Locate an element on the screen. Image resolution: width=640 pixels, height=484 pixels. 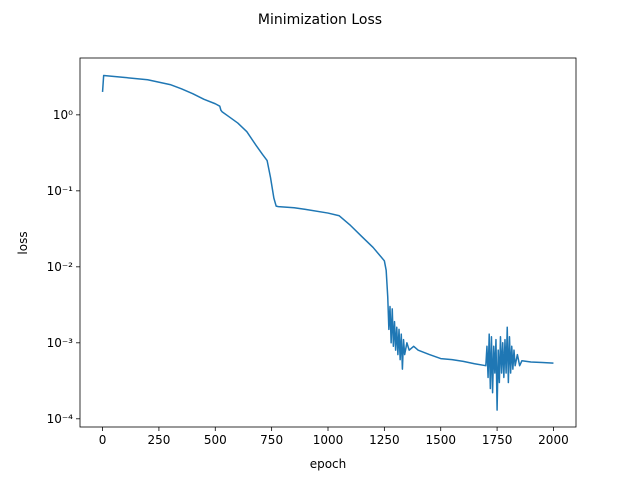
y-tick-label: 10⁰ is located at coordinates (63, 115).